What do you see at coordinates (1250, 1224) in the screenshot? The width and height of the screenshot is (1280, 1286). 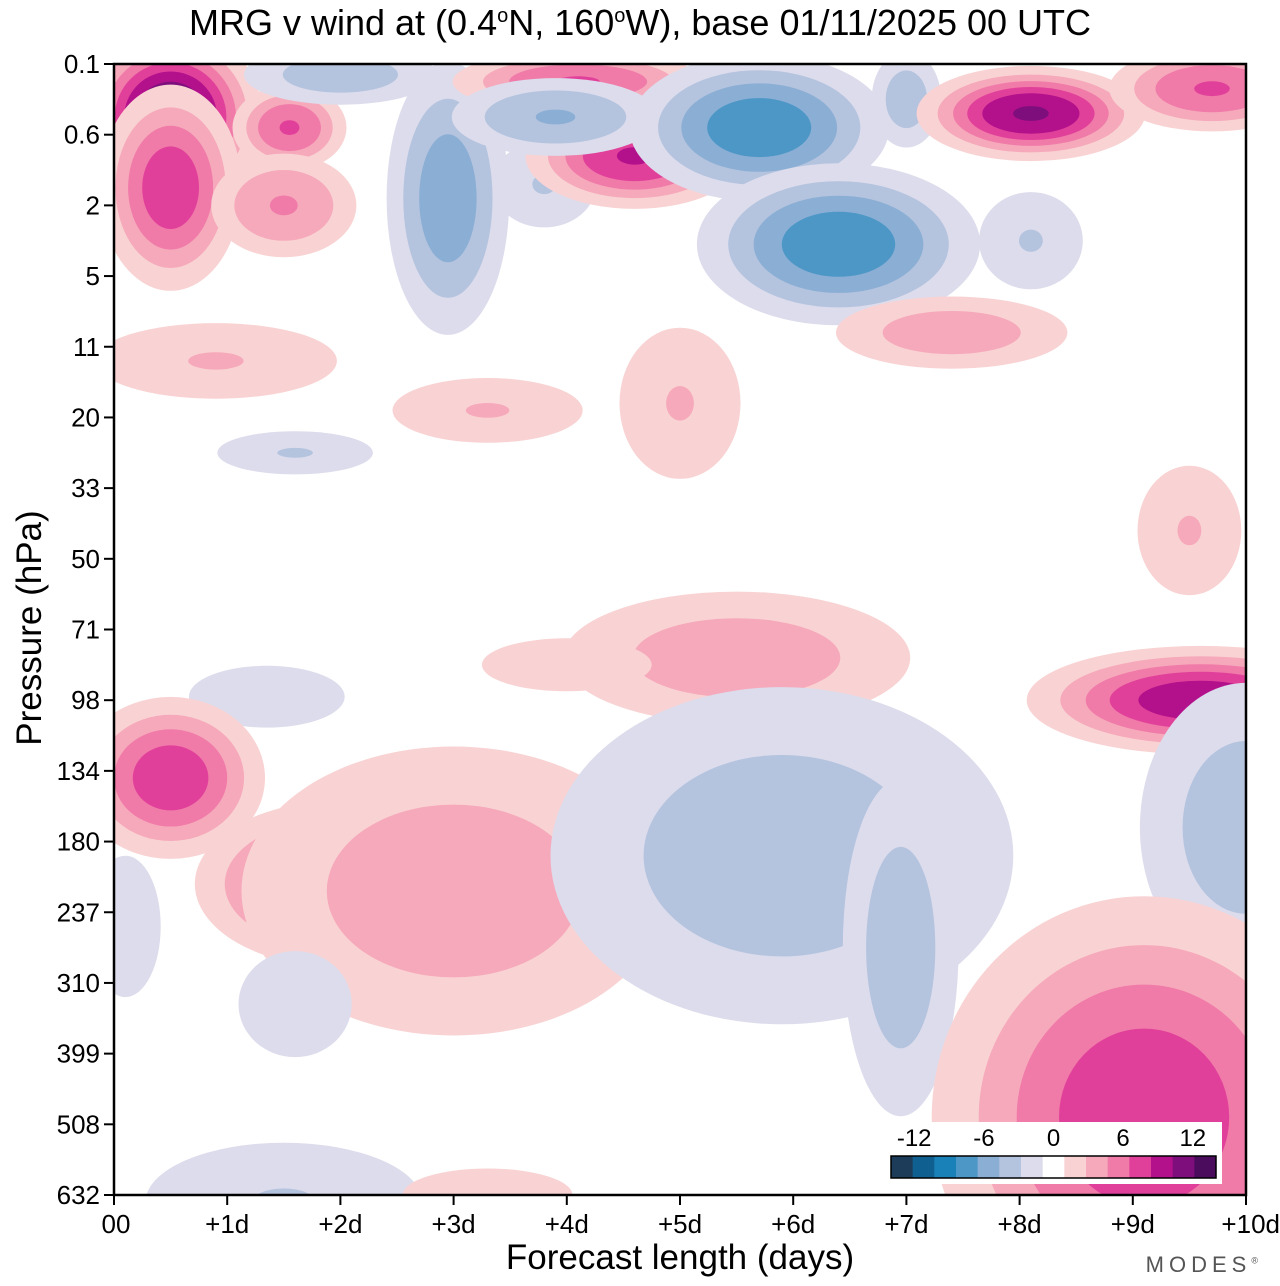 I see `x-tick-label: +10d` at bounding box center [1250, 1224].